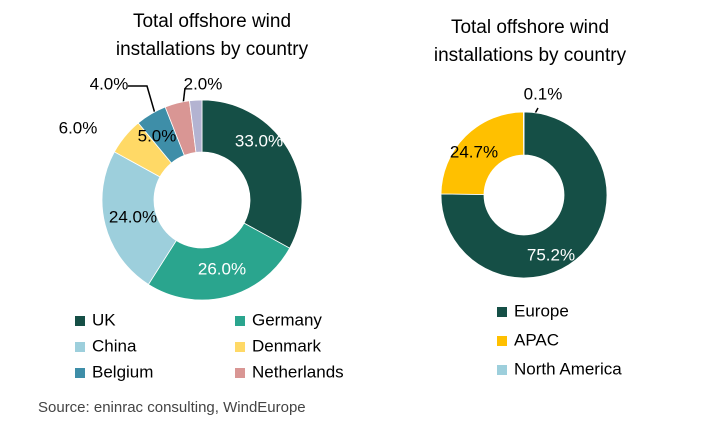 The width and height of the screenshot is (707, 429). What do you see at coordinates (172, 407) in the screenshot?
I see `source: Source: eninrac consulting, WindEurope` at bounding box center [172, 407].